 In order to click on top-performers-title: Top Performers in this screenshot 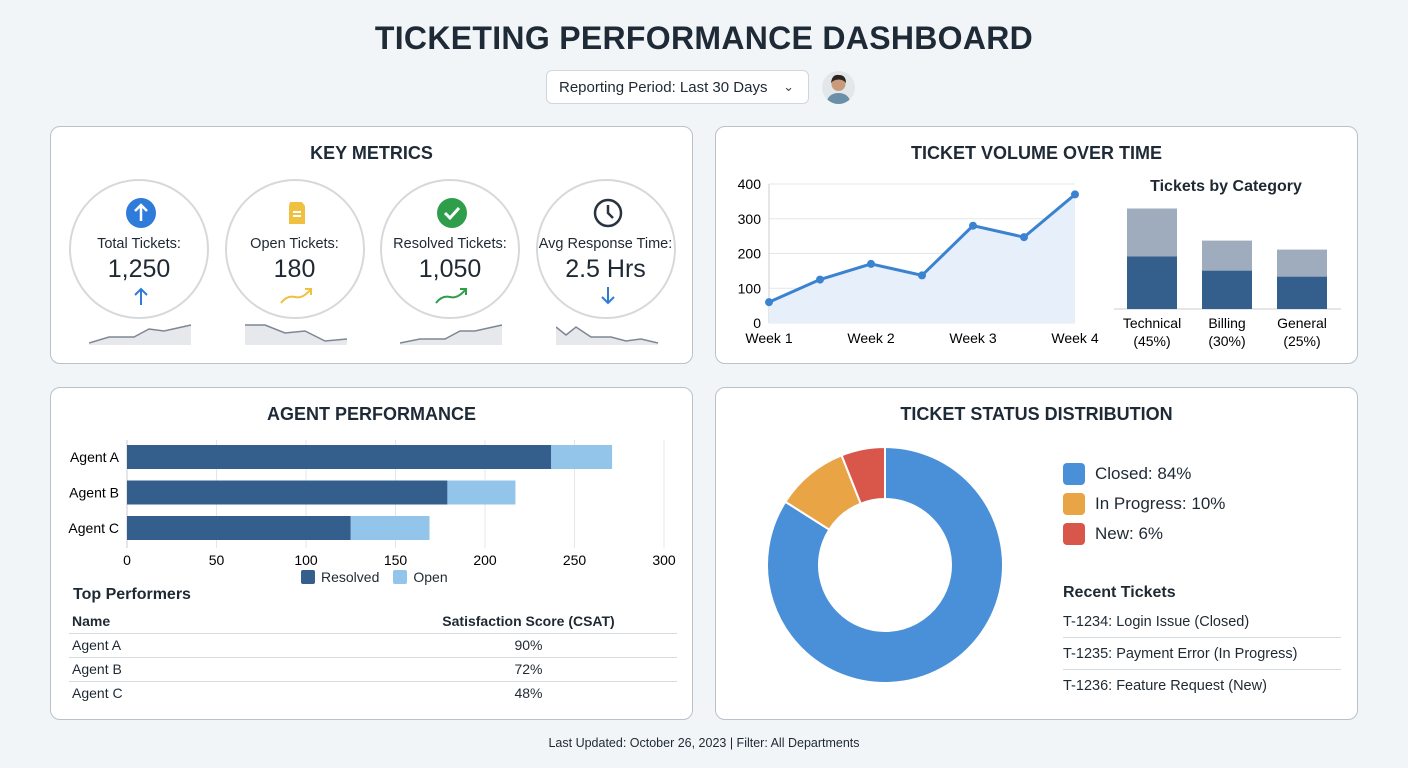, I will do `click(132, 594)`.